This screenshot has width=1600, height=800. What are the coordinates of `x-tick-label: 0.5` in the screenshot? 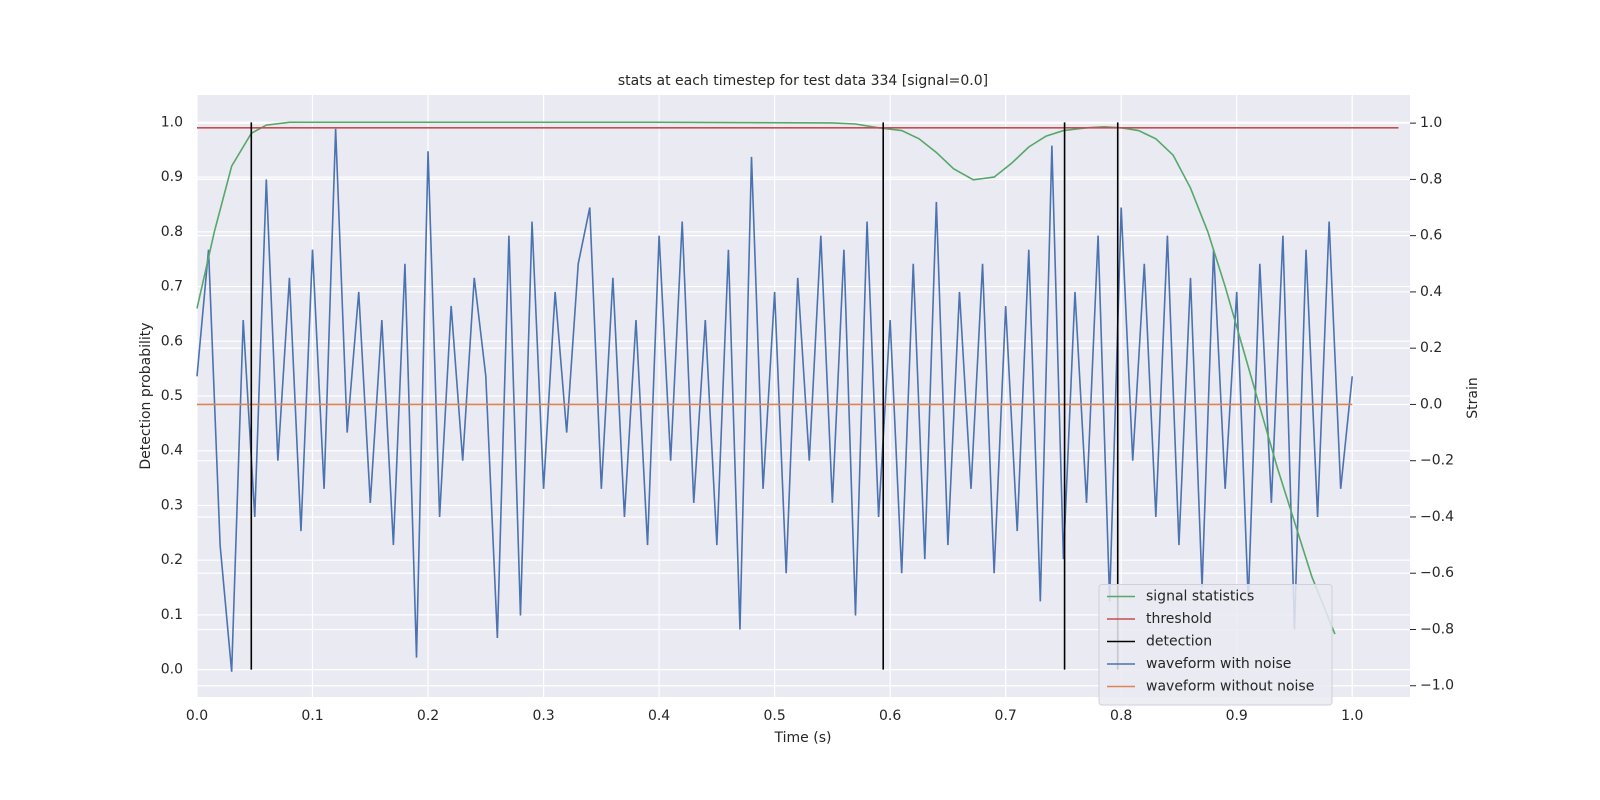 It's located at (774, 716).